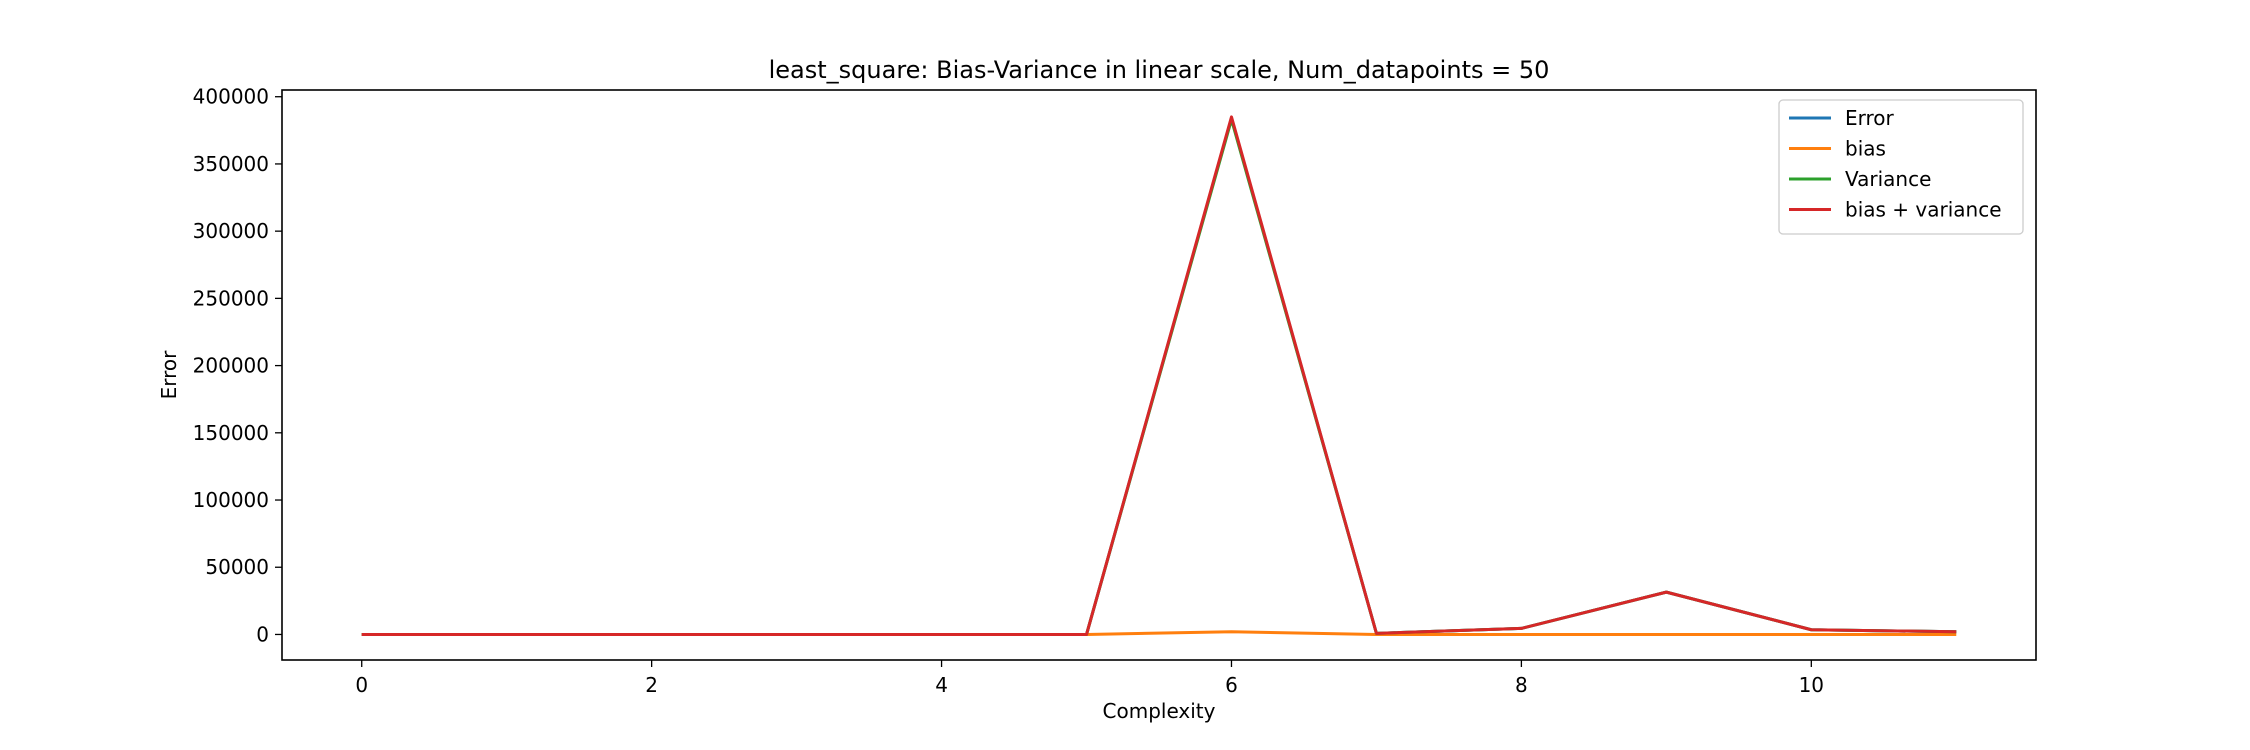 Image resolution: width=2250 pixels, height=750 pixels. What do you see at coordinates (1159, 711) in the screenshot?
I see `x-axis-label: Complexity` at bounding box center [1159, 711].